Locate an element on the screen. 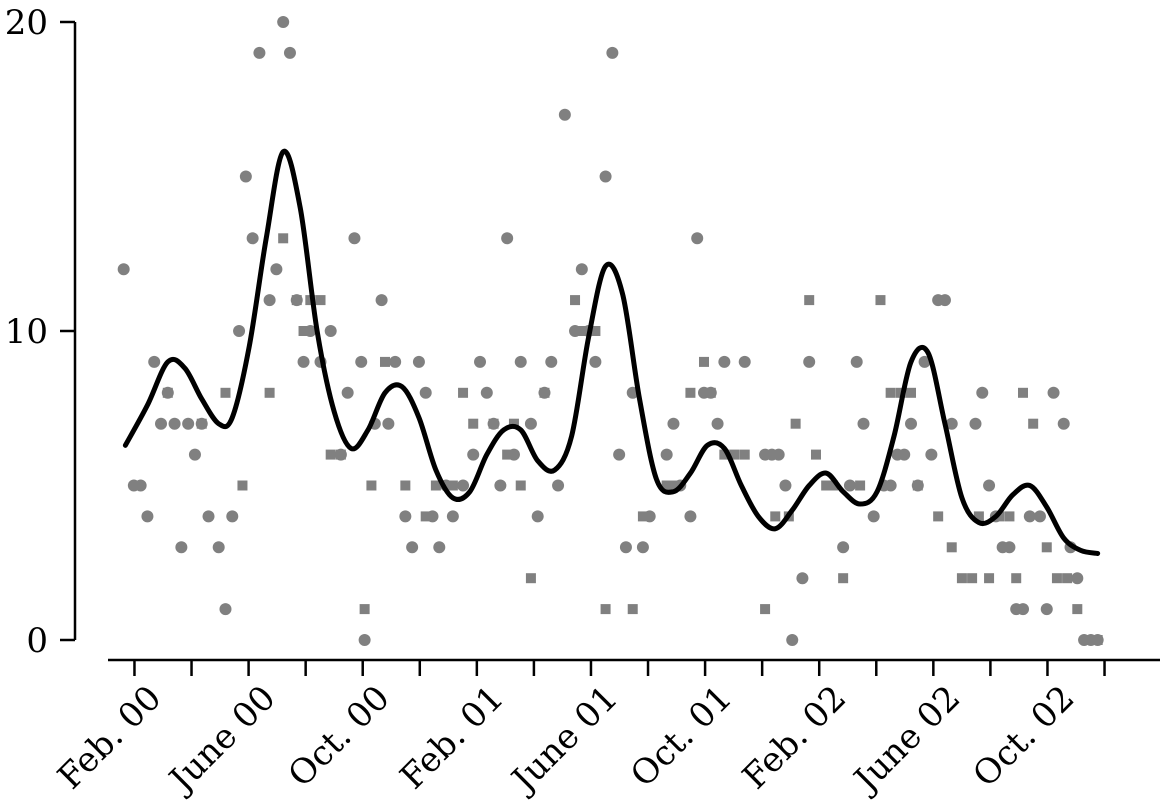 This screenshot has width=1164, height=811. x-tick-label: Oct. 02 is located at coordinates (1023, 736).